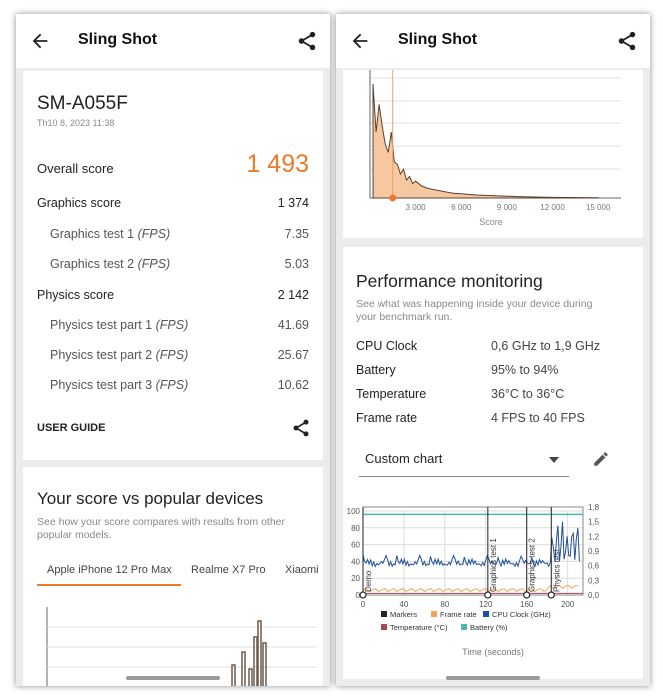 This screenshot has height=700, width=663. I want to click on overall-score-label: Overall score, so click(75, 168).